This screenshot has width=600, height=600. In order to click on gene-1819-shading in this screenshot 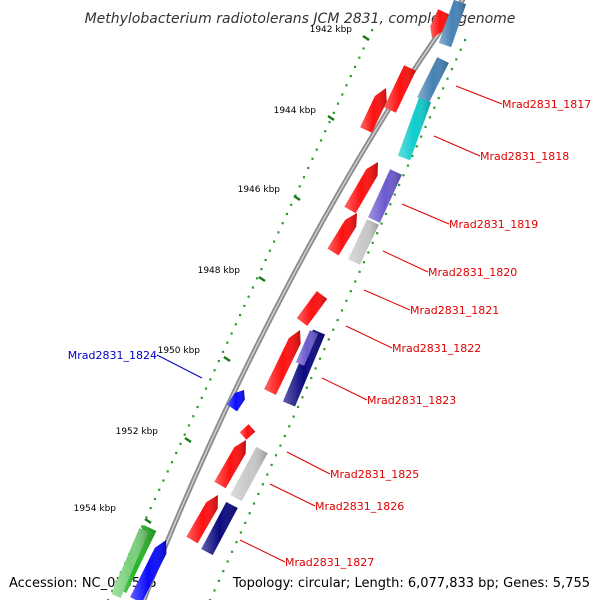, I will do `click(361, 188)`.